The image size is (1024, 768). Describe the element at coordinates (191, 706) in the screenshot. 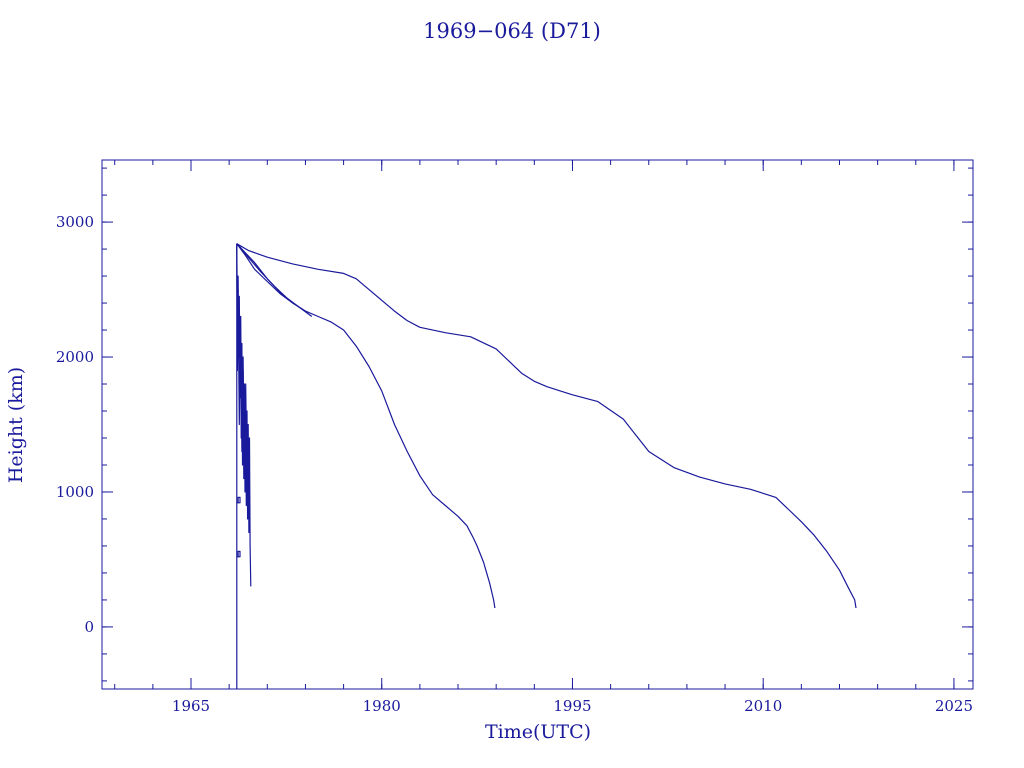

I see `x-tick-label: 1965` at that location.